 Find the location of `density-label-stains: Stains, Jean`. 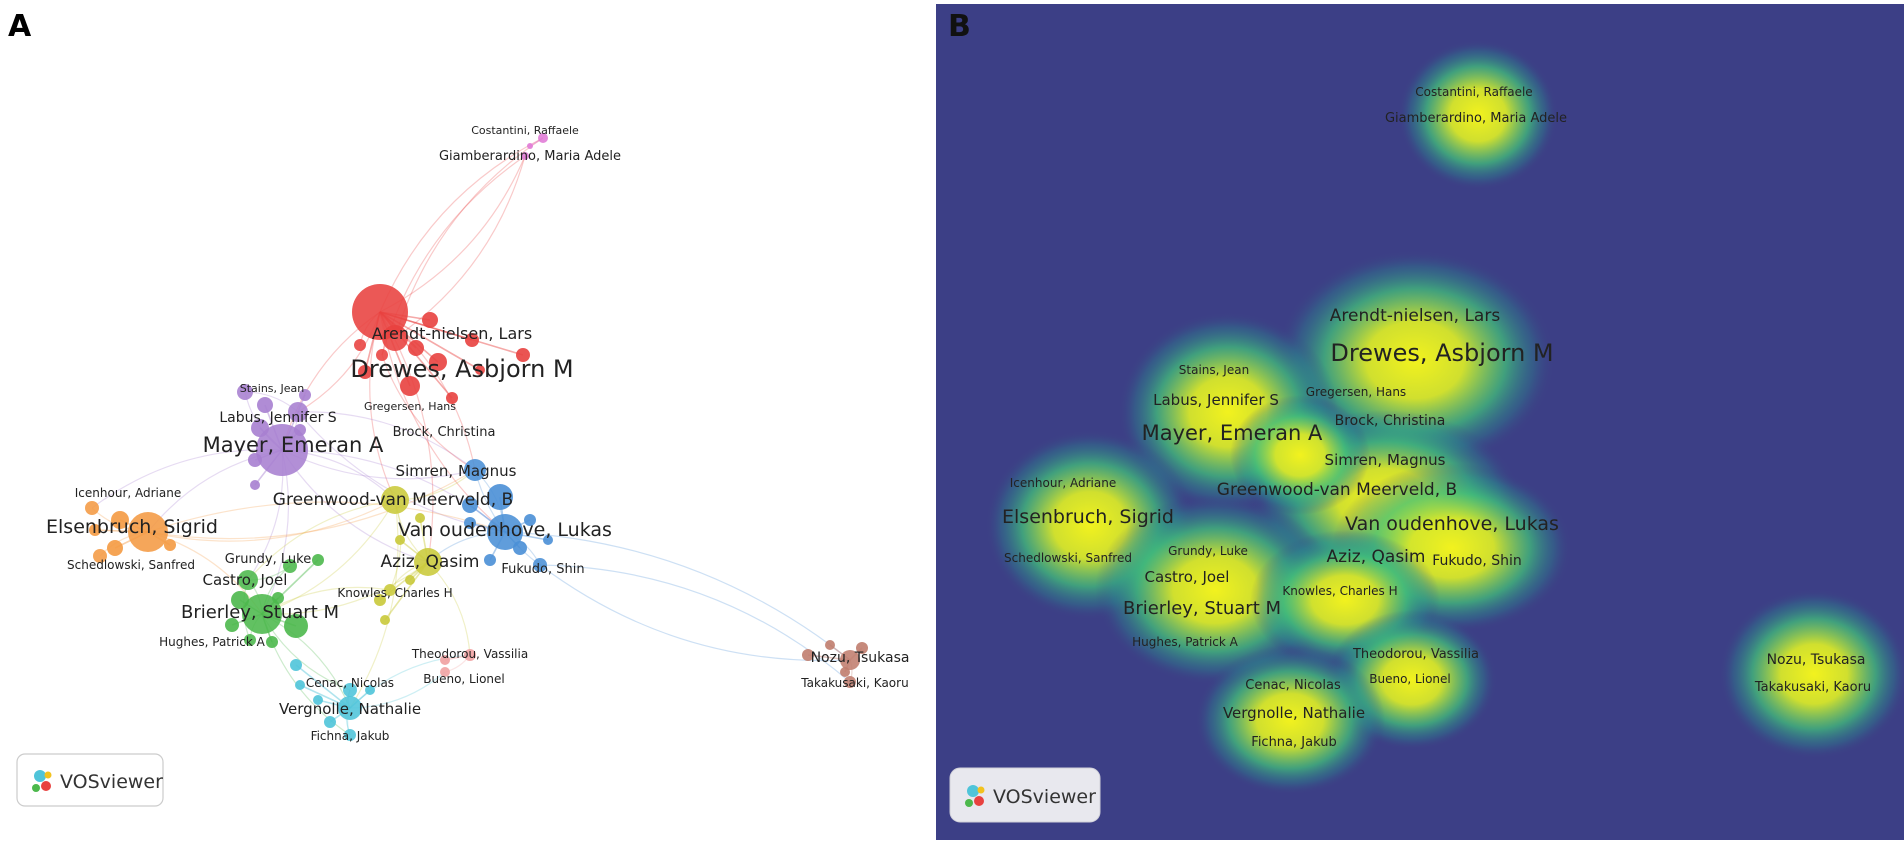

density-label-stains: Stains, Jean is located at coordinates (1214, 370).